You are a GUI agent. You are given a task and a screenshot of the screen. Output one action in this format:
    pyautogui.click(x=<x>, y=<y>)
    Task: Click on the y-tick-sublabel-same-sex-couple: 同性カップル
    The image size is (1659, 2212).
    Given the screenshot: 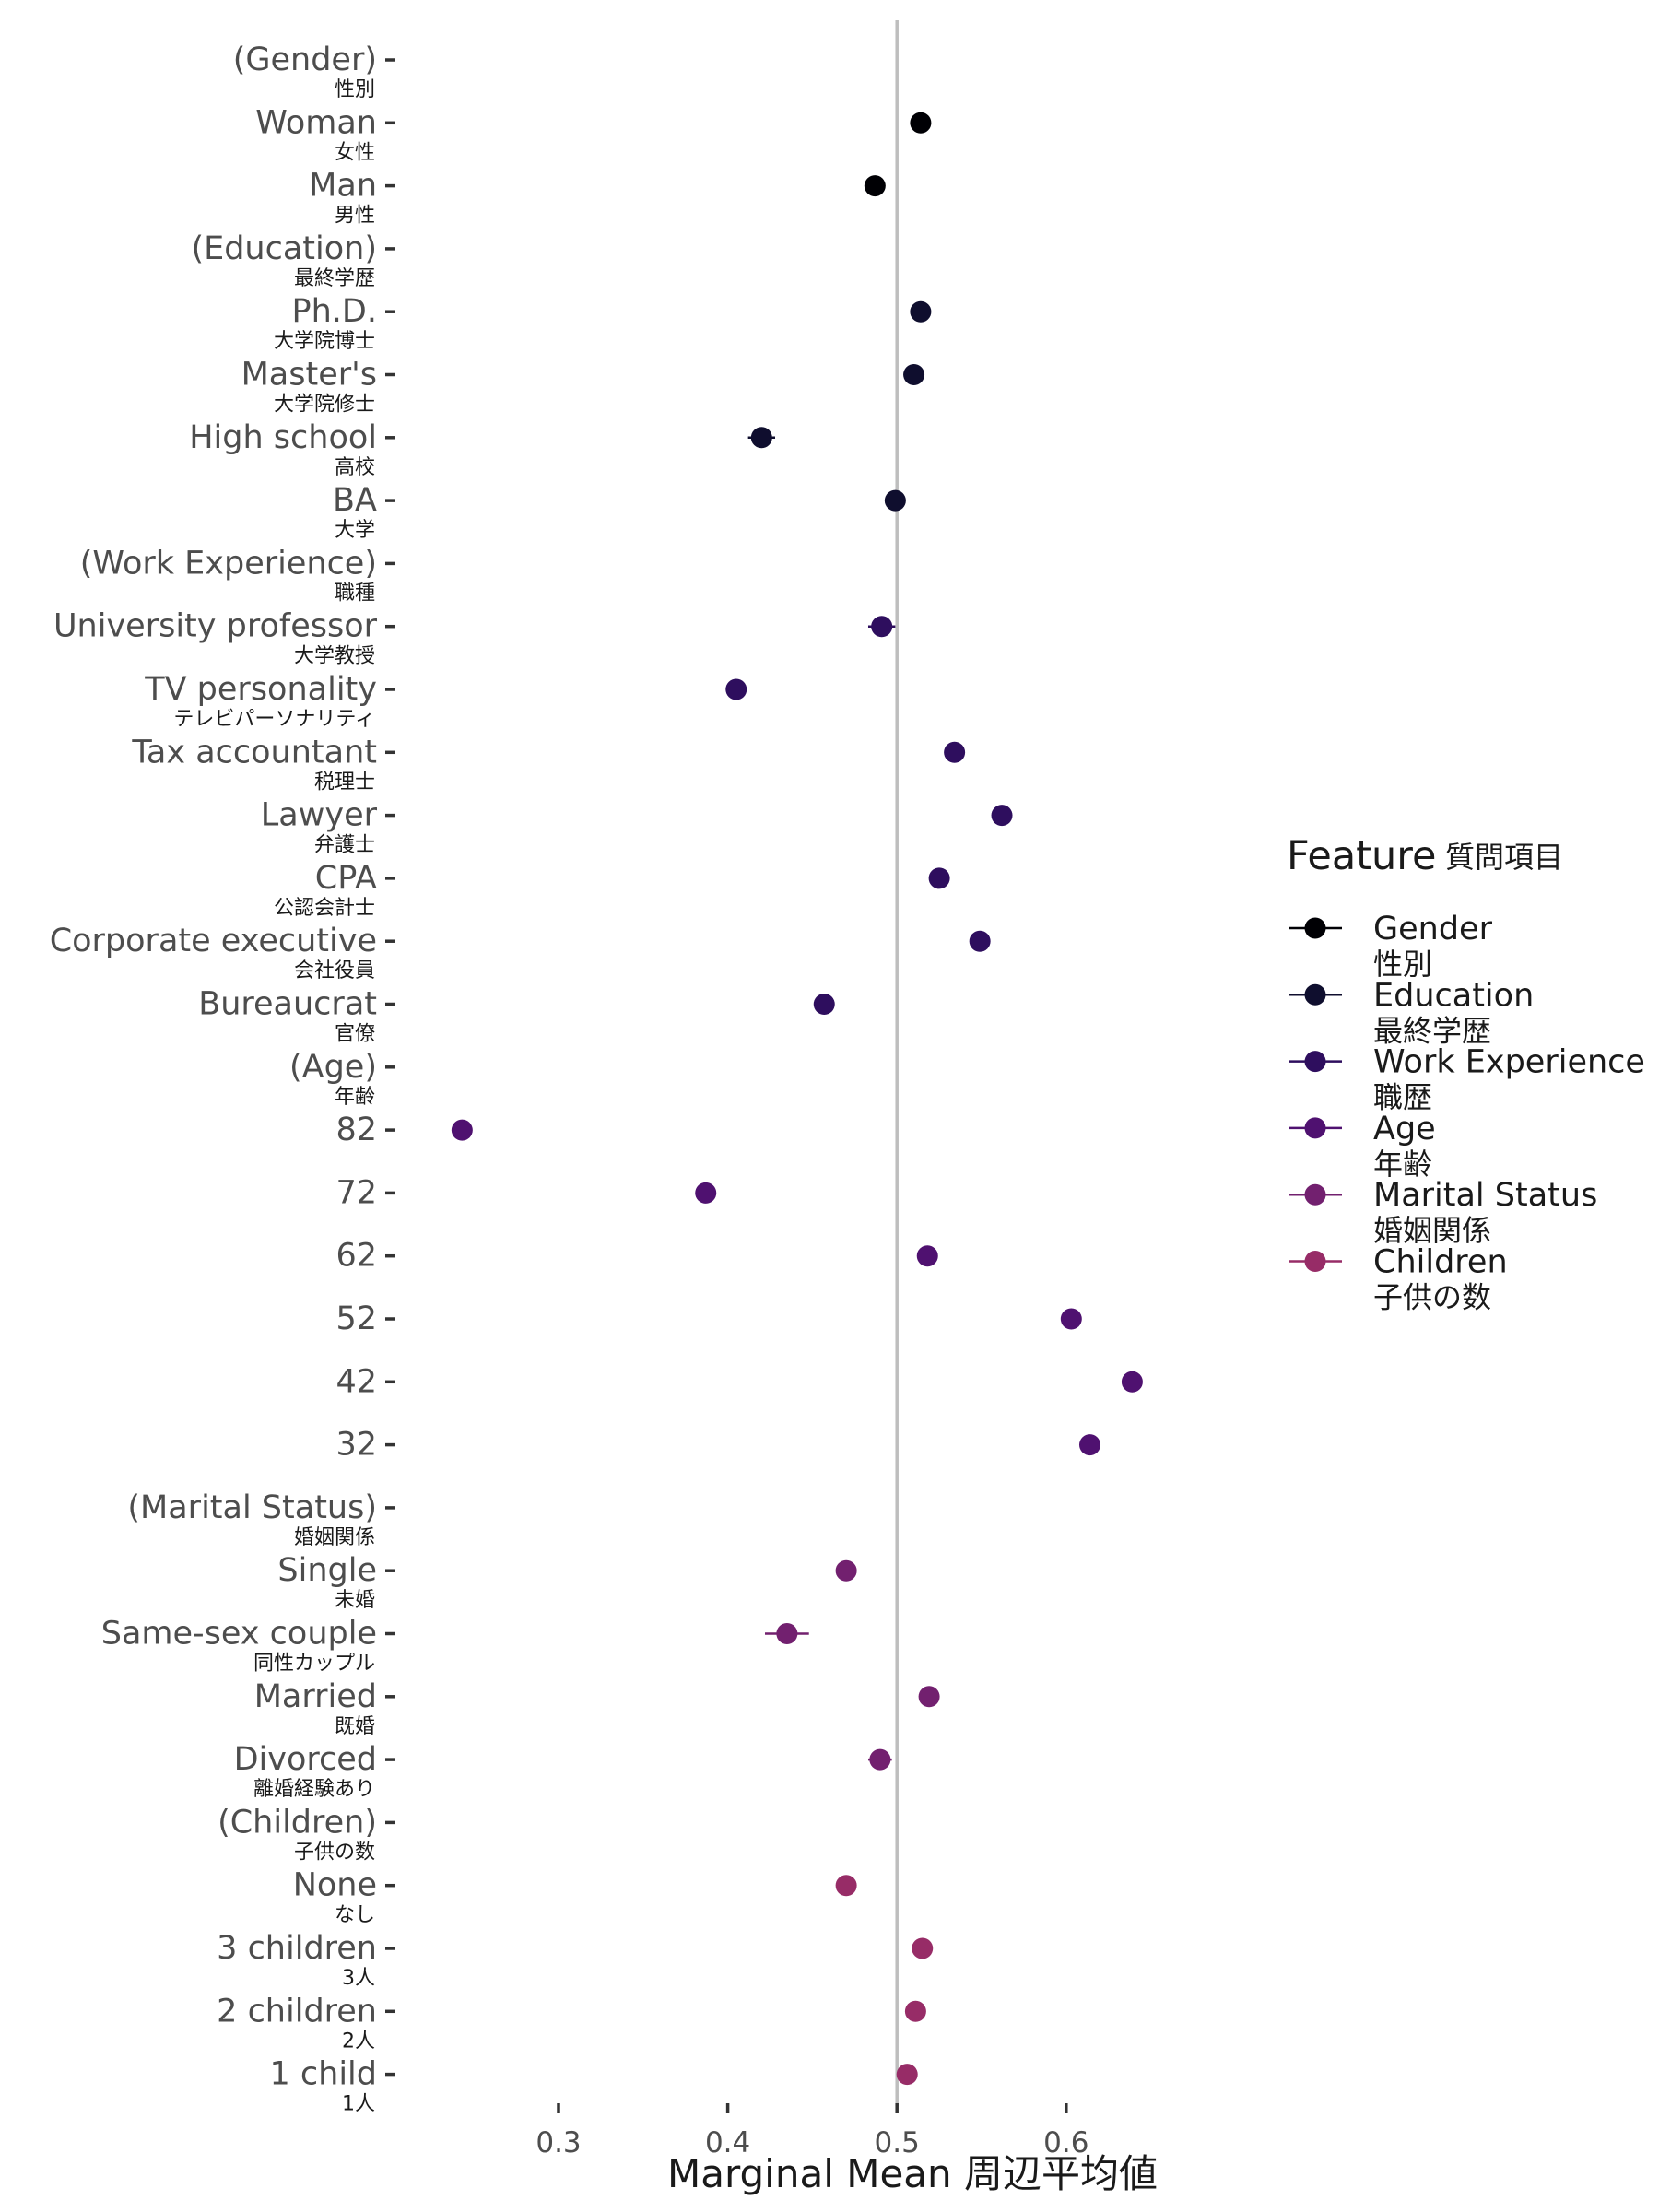 What is the action you would take?
    pyautogui.click(x=314, y=1664)
    